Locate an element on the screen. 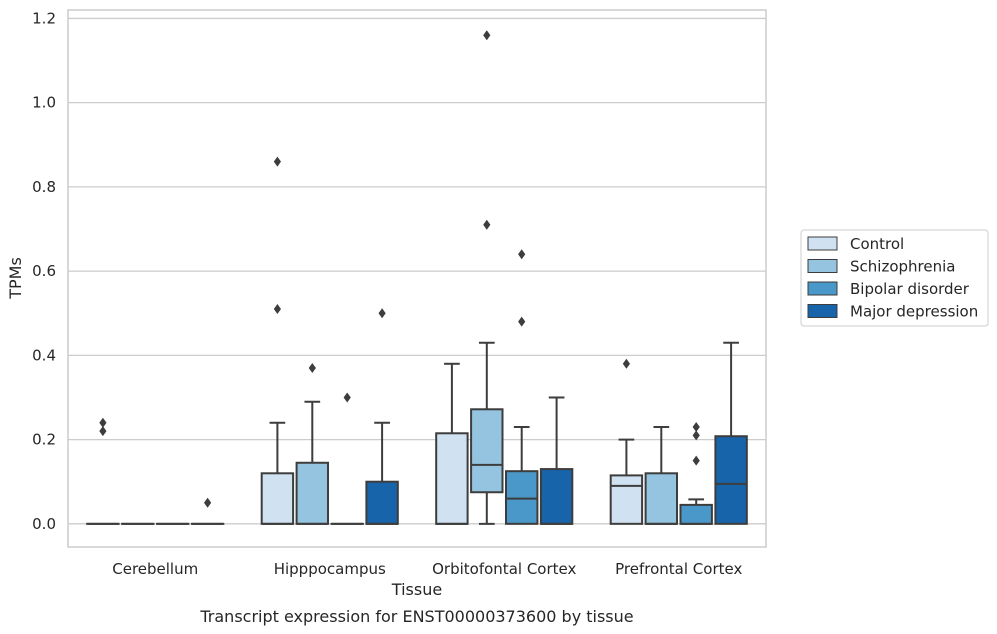 This screenshot has height=634, width=997. y-tick-label: 0.6 is located at coordinates (44, 271).